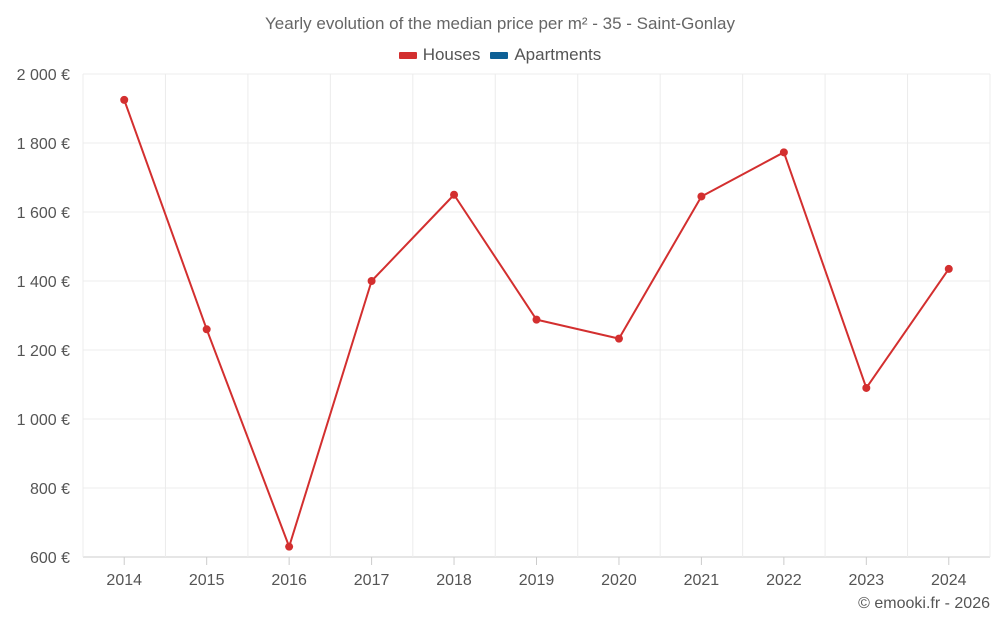 Image resolution: width=1000 pixels, height=625 pixels. What do you see at coordinates (207, 580) in the screenshot?
I see `x-tick-label: 2015` at bounding box center [207, 580].